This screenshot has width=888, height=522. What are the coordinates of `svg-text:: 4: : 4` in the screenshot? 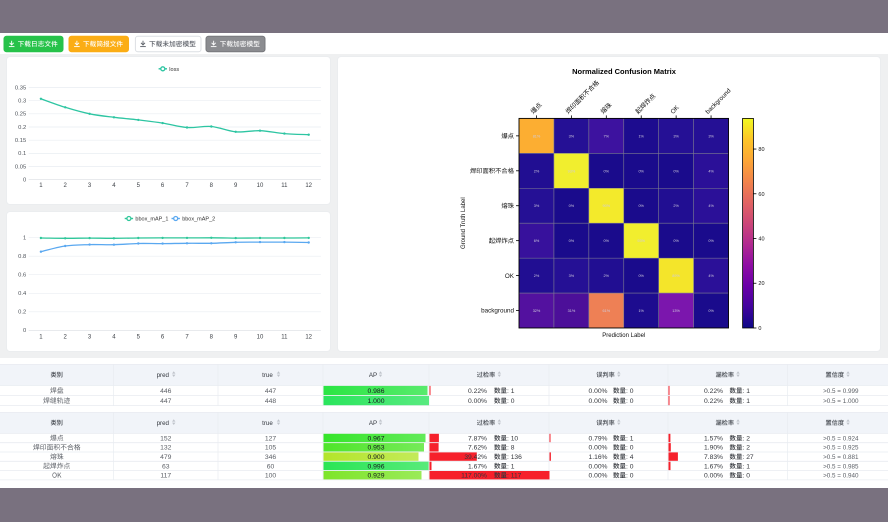 It's located at (630, 457).